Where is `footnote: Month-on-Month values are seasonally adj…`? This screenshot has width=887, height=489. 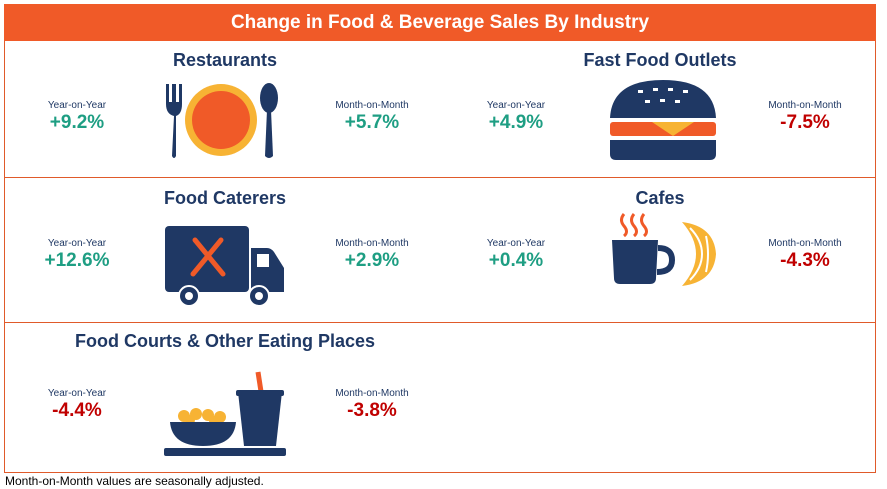
footnote: Month-on-Month values are seasonally adj… is located at coordinates (134, 481).